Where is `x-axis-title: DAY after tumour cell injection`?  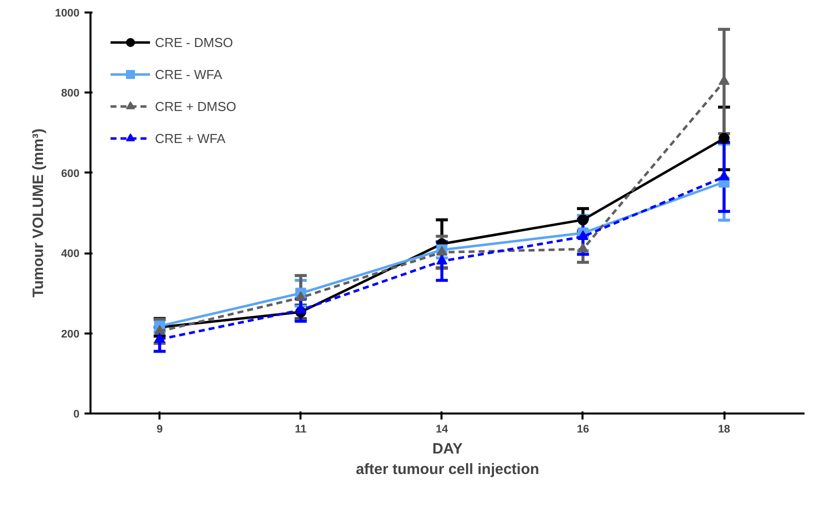 x-axis-title: DAY after tumour cell injection is located at coordinates (448, 459).